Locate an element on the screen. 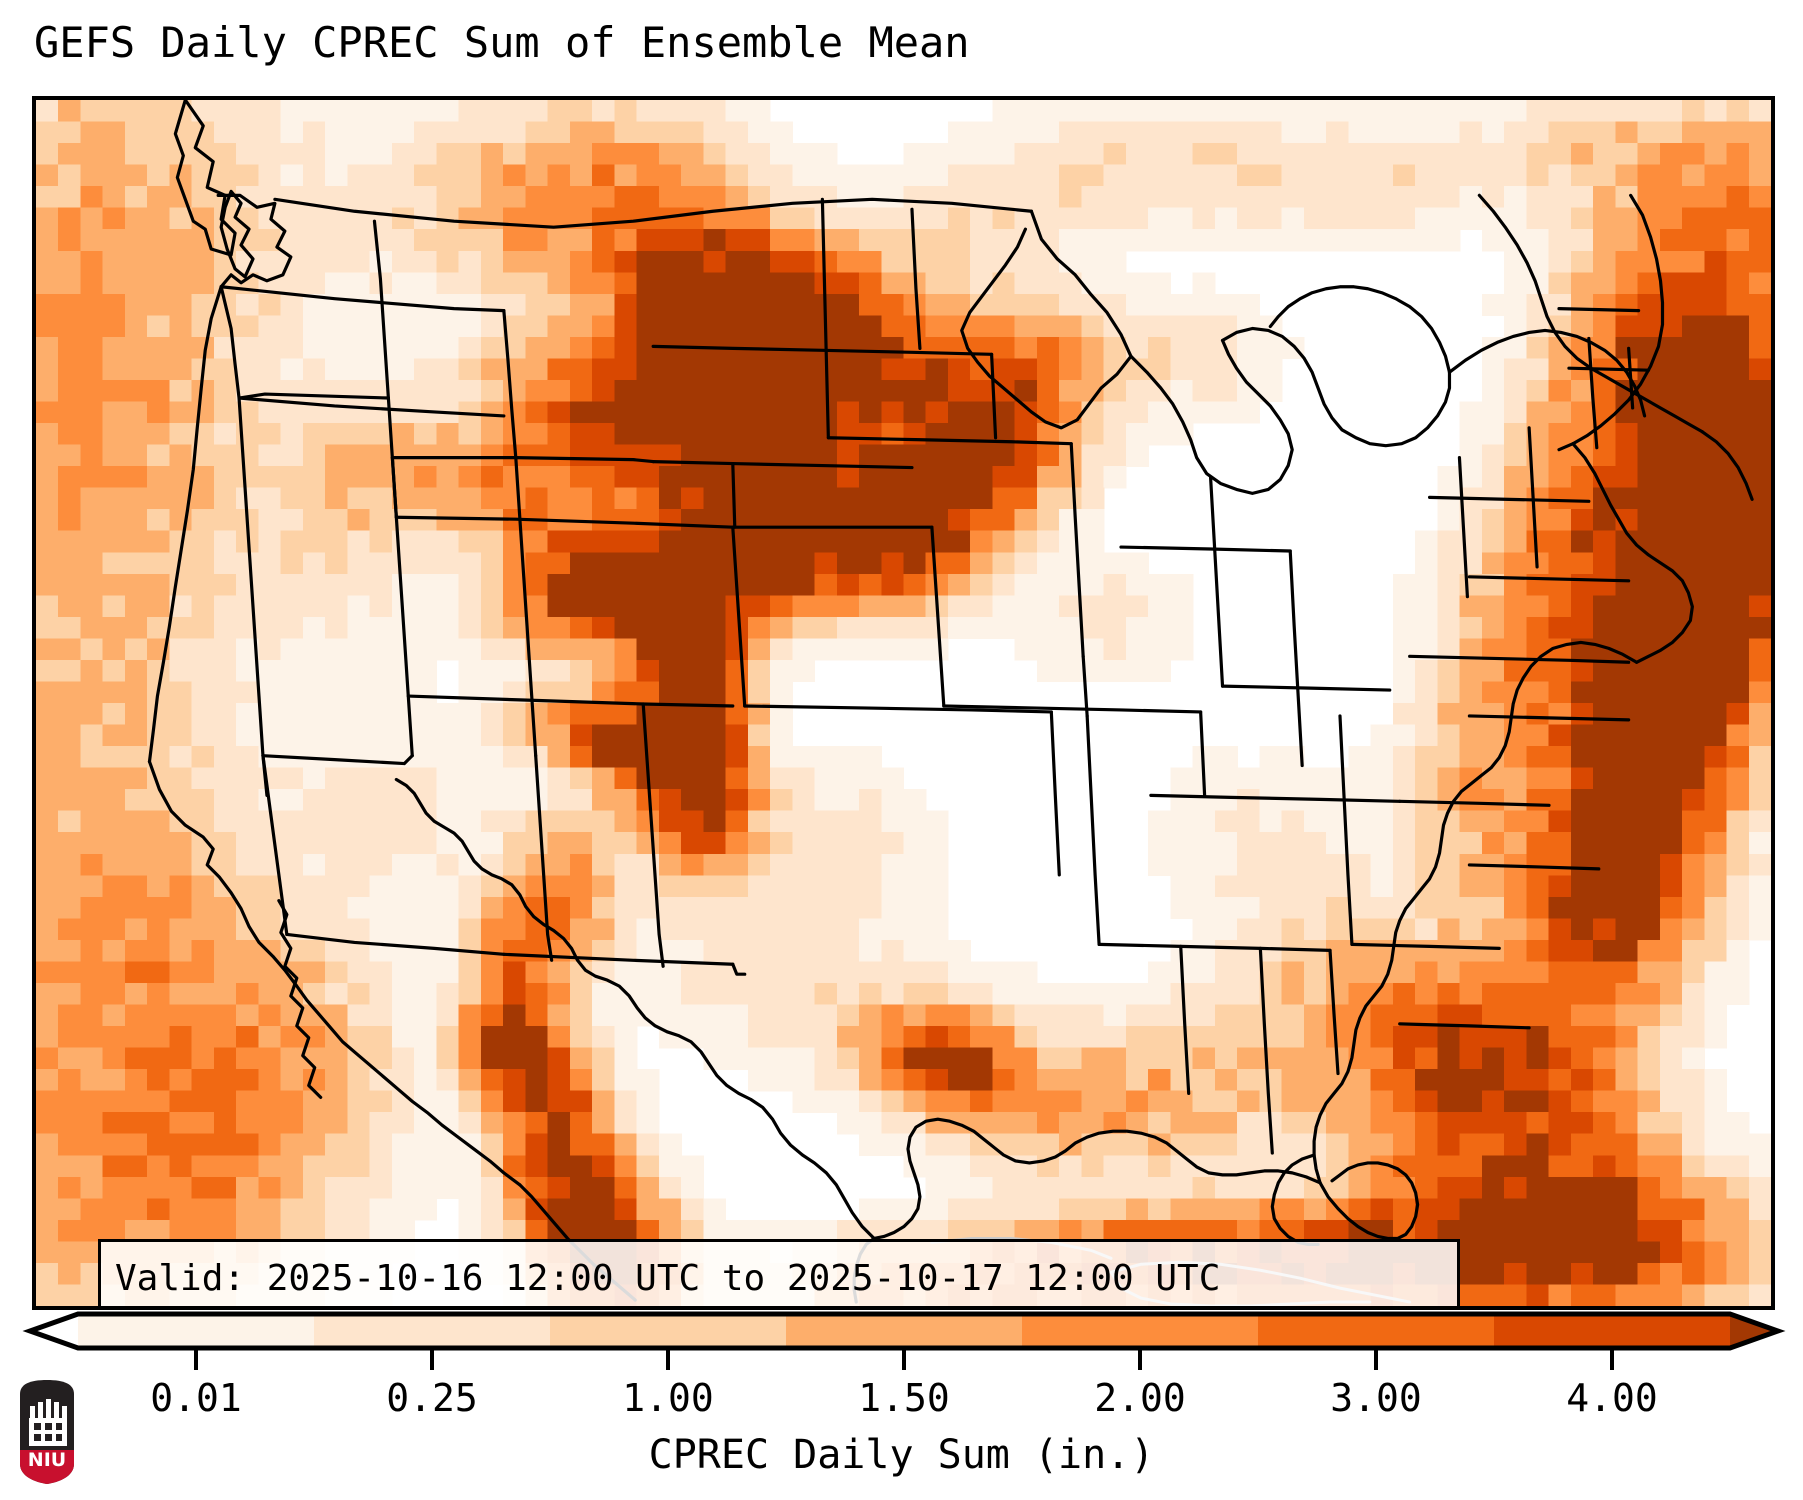 The image size is (1803, 1500). colorbar-tick-label: 0.01 is located at coordinates (196, 1398).